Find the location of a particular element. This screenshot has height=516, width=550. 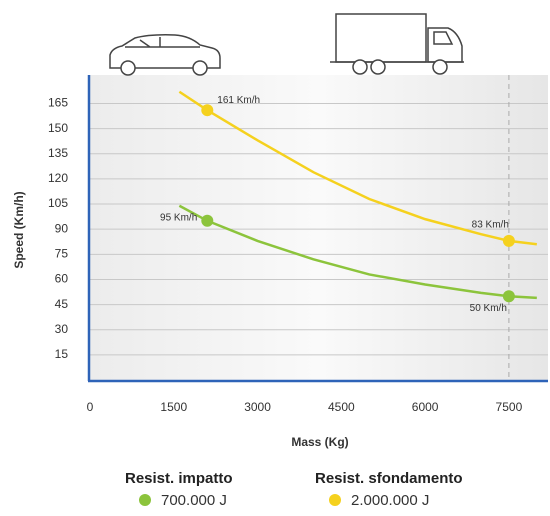

x-tick-label: 1500 is located at coordinates (173, 407).